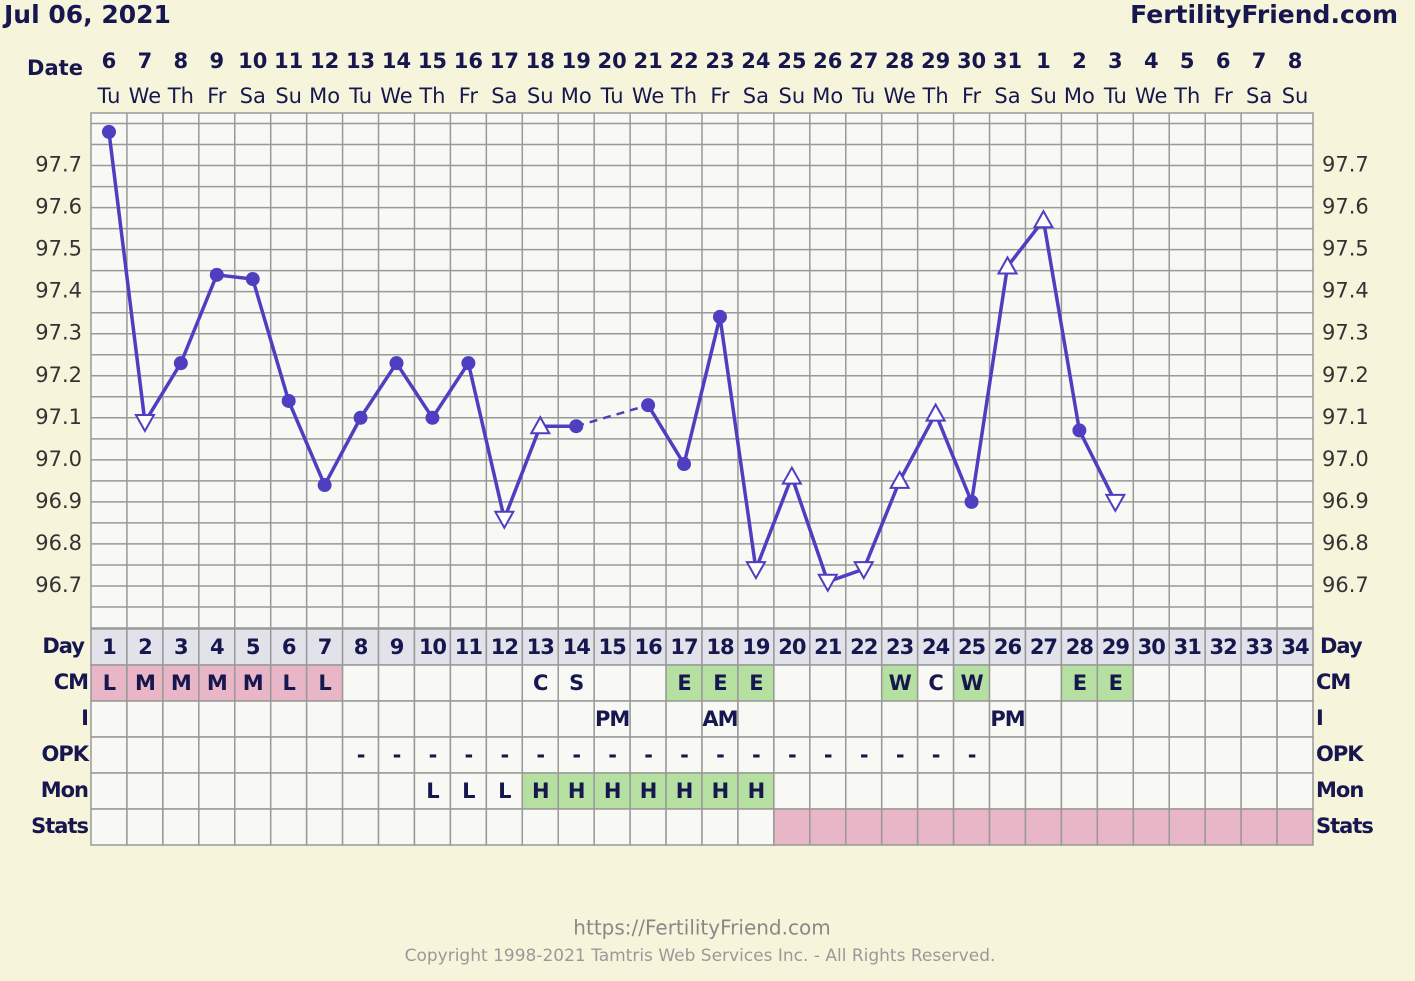 Image resolution: width=1415 pixels, height=981 pixels. I want to click on row-label: CM, so click(71, 682).